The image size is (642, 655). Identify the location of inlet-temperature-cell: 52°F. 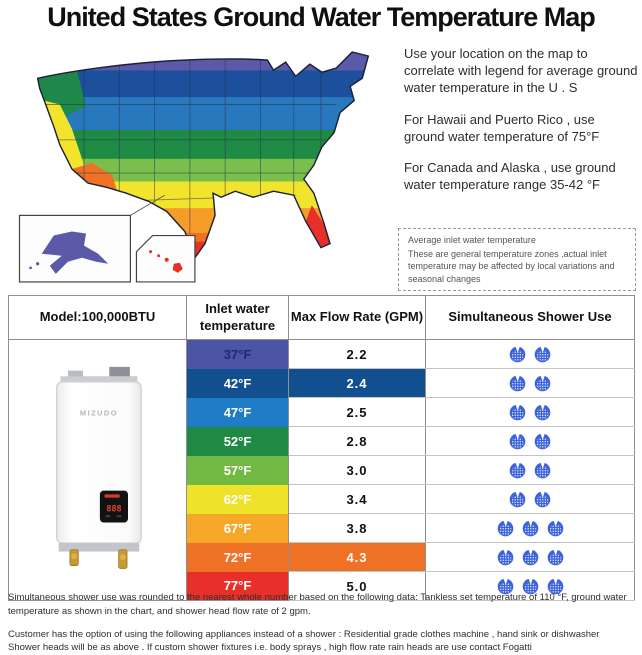
(237, 441).